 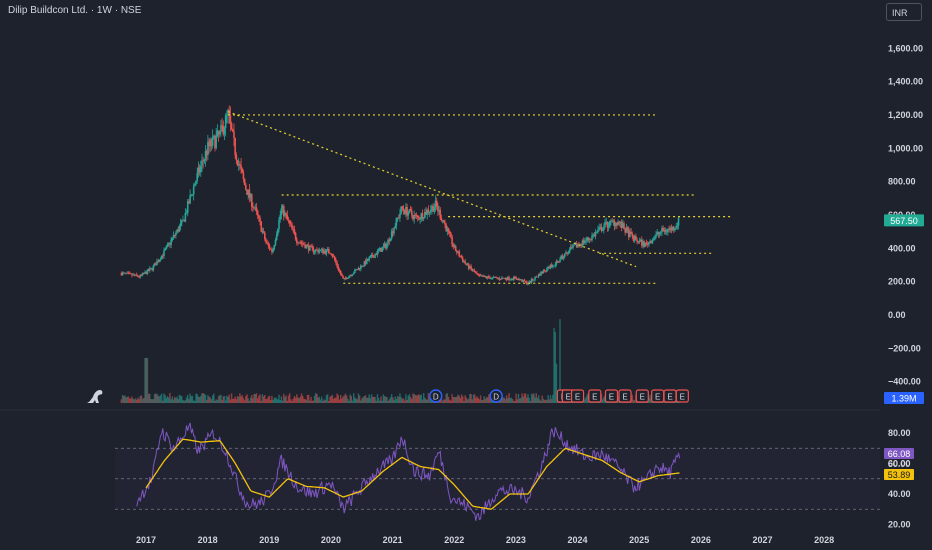 I want to click on event-marker-label: E, so click(x=577, y=396).